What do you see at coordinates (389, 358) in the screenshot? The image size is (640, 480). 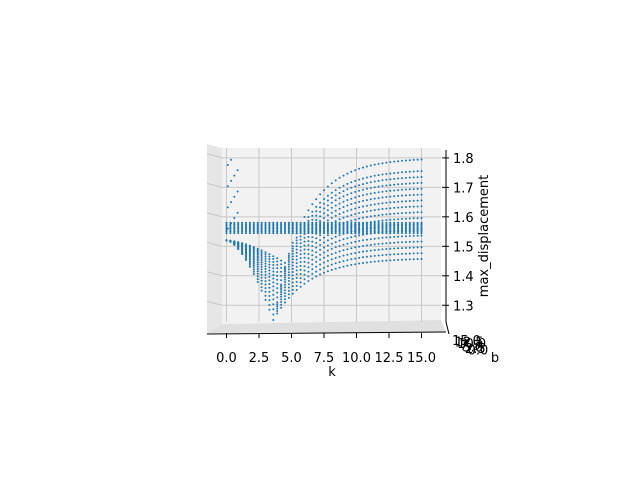 I see `x-tick-label: 12.5` at bounding box center [389, 358].